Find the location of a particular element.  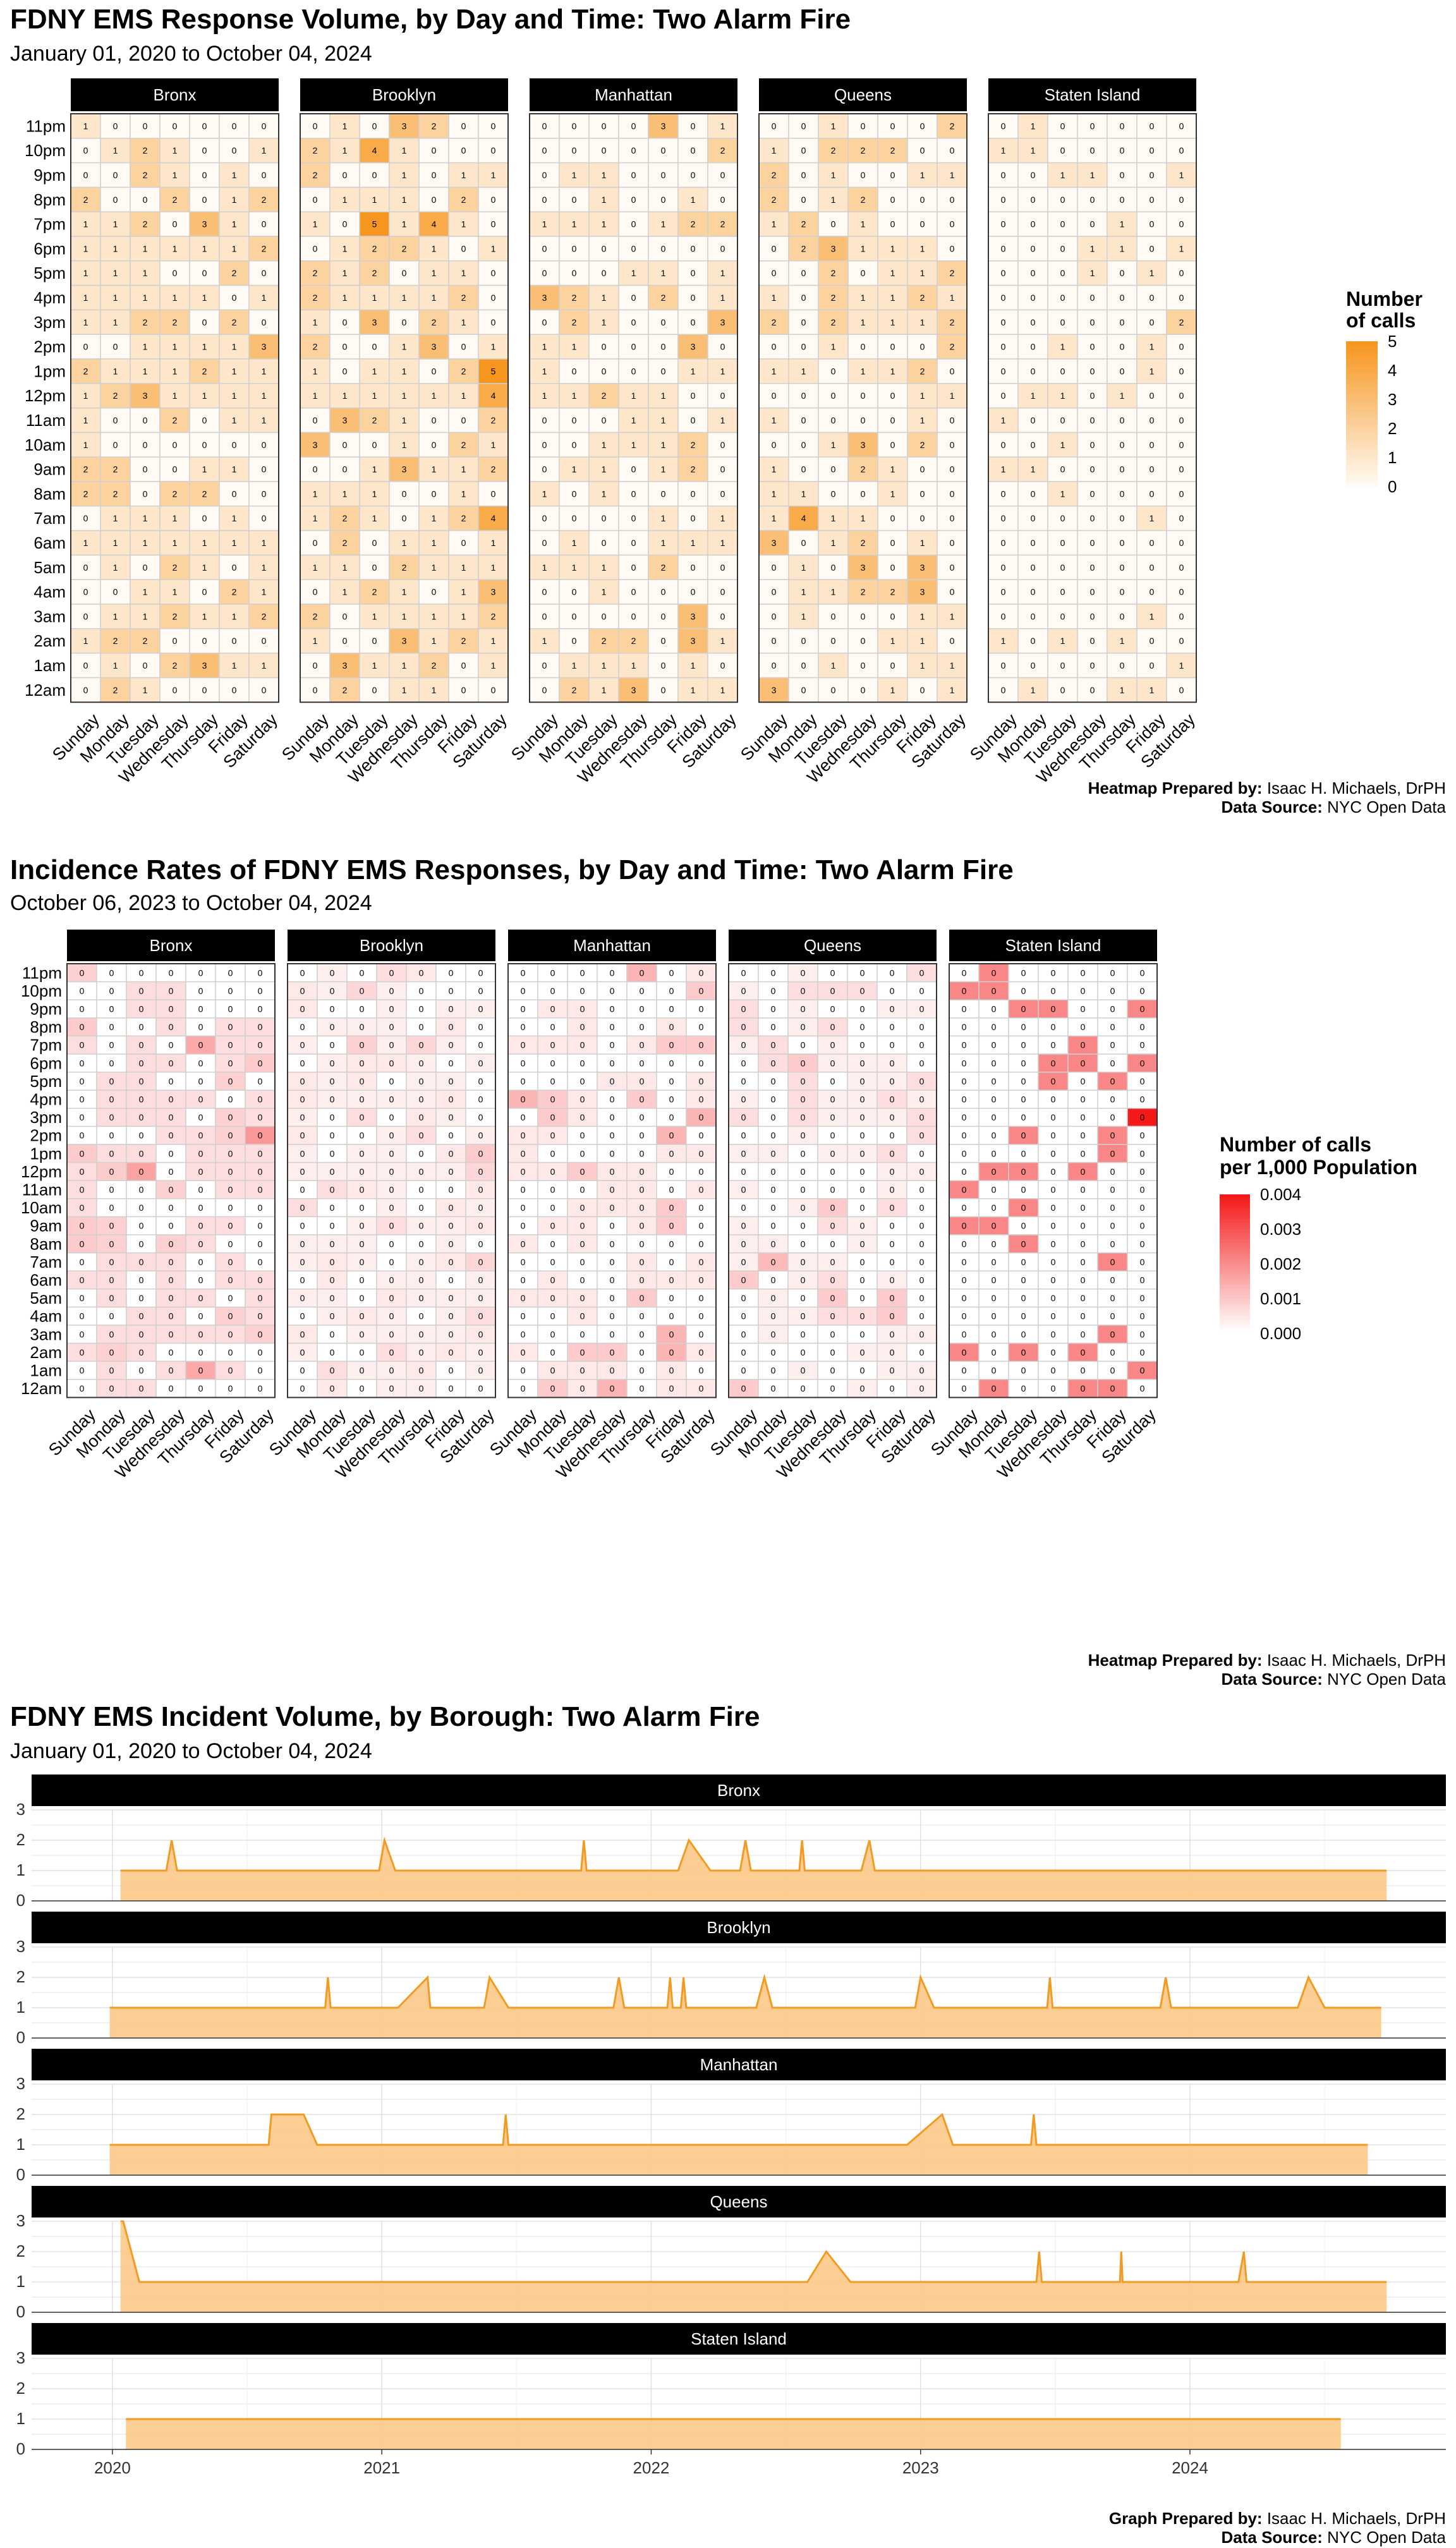

cell-label-brooklyn-12am-monday: 2 is located at coordinates (345, 690).